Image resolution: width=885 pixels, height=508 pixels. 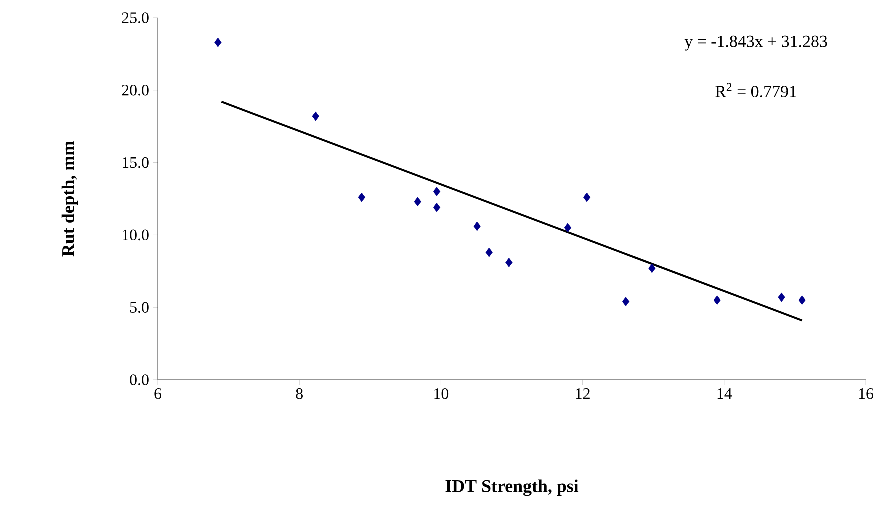 What do you see at coordinates (139, 380) in the screenshot?
I see `y-tick-label: 0.0` at bounding box center [139, 380].